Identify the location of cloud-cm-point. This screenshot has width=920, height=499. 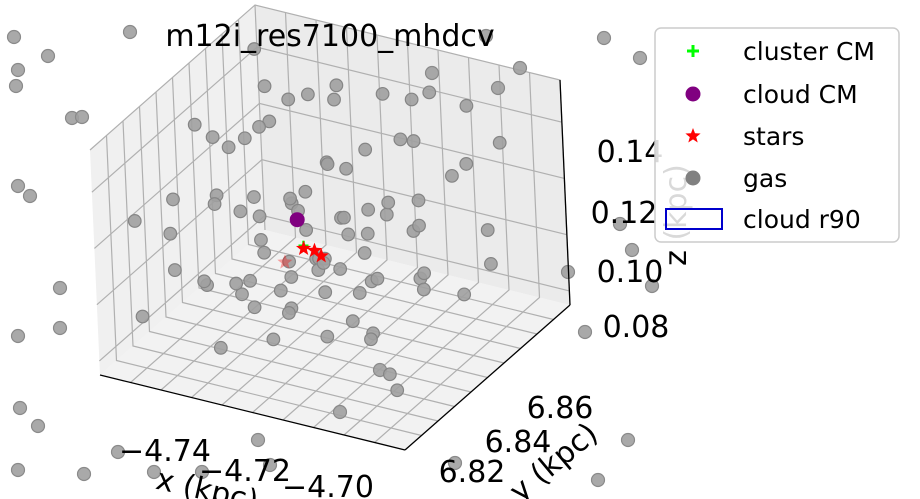
(297, 220).